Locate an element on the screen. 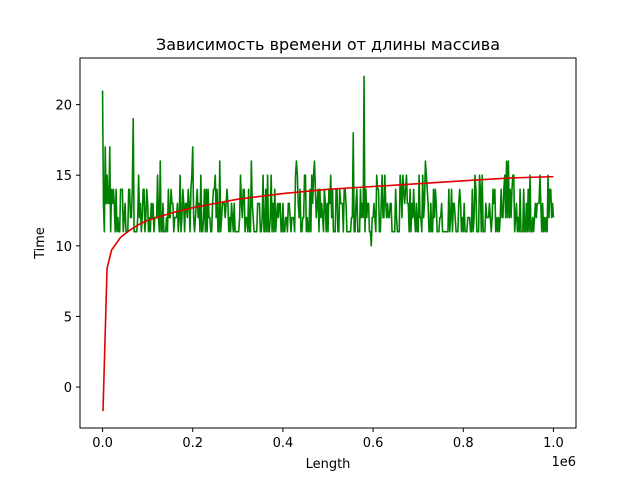  x-tick-label: 0.0 is located at coordinates (102, 443).